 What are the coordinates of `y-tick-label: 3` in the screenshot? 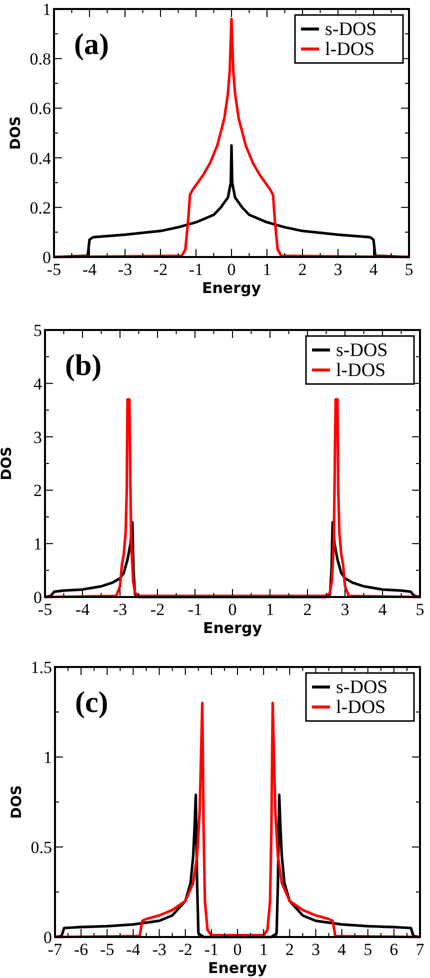 It's located at (38, 437).